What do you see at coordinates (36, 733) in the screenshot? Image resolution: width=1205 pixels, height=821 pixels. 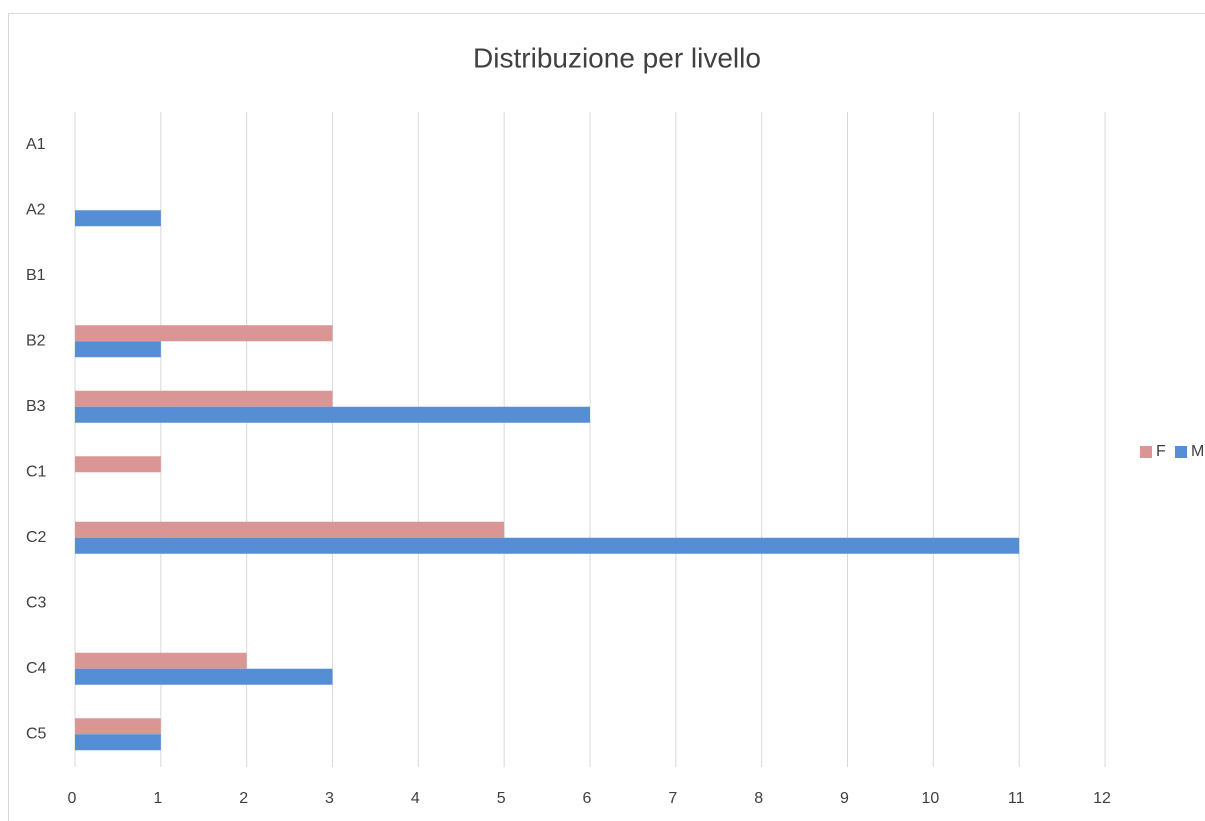 I see `y-tick-label: C5` at bounding box center [36, 733].